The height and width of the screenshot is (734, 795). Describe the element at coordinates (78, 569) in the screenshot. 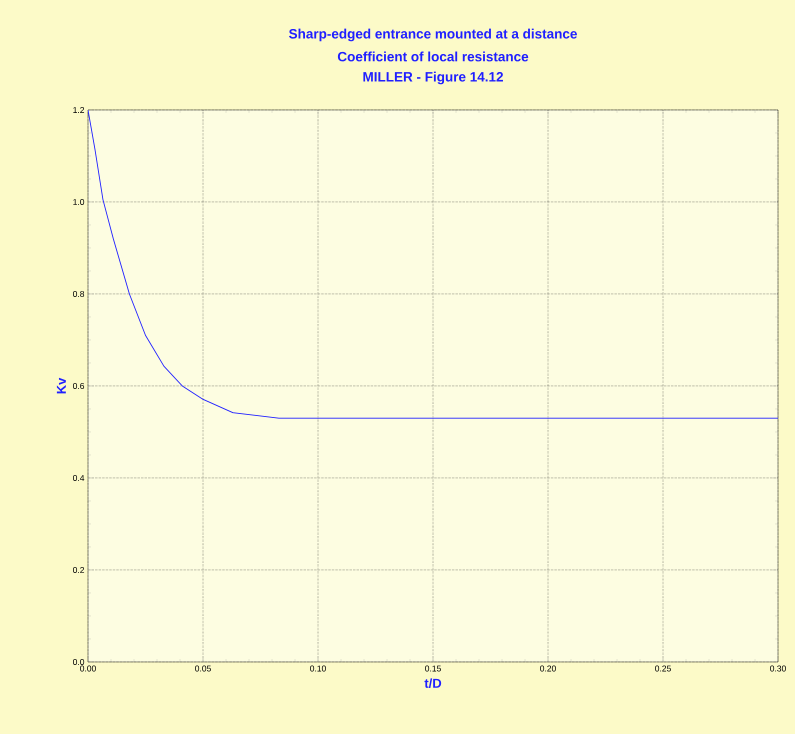

I see `y-tick-label: 0.2` at that location.